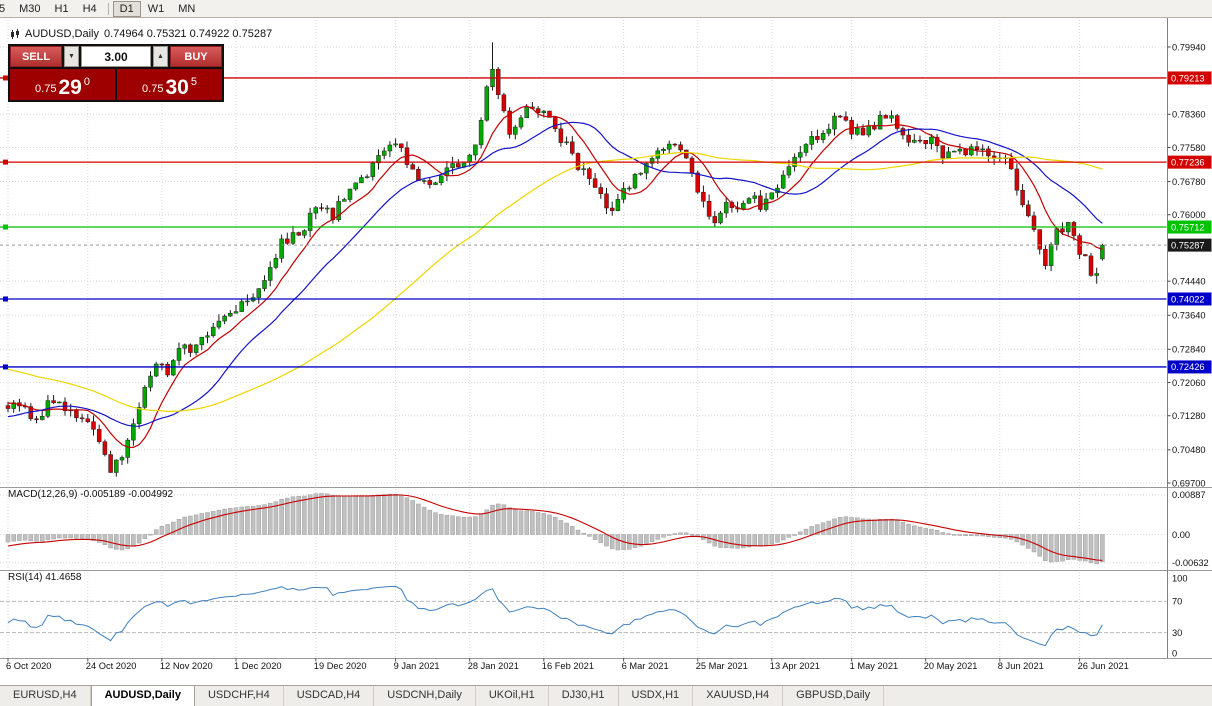  I want to click on volume-decrease-button: ▼, so click(71, 56).